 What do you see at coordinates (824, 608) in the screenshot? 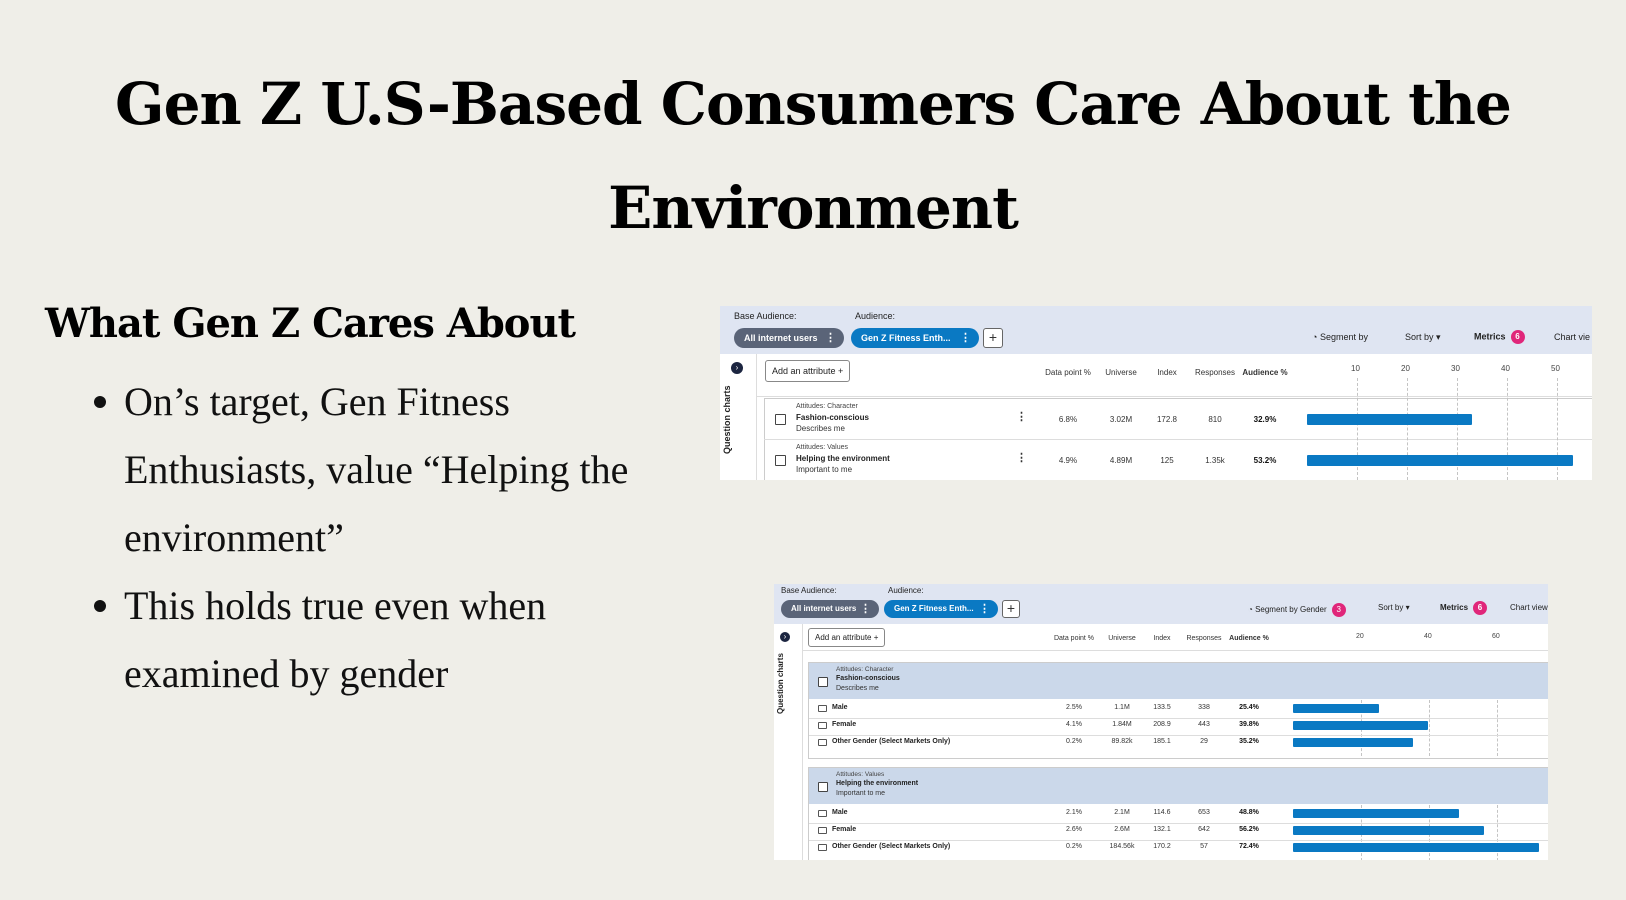
I see `base-audience-pill-label: All internet users` at bounding box center [824, 608].